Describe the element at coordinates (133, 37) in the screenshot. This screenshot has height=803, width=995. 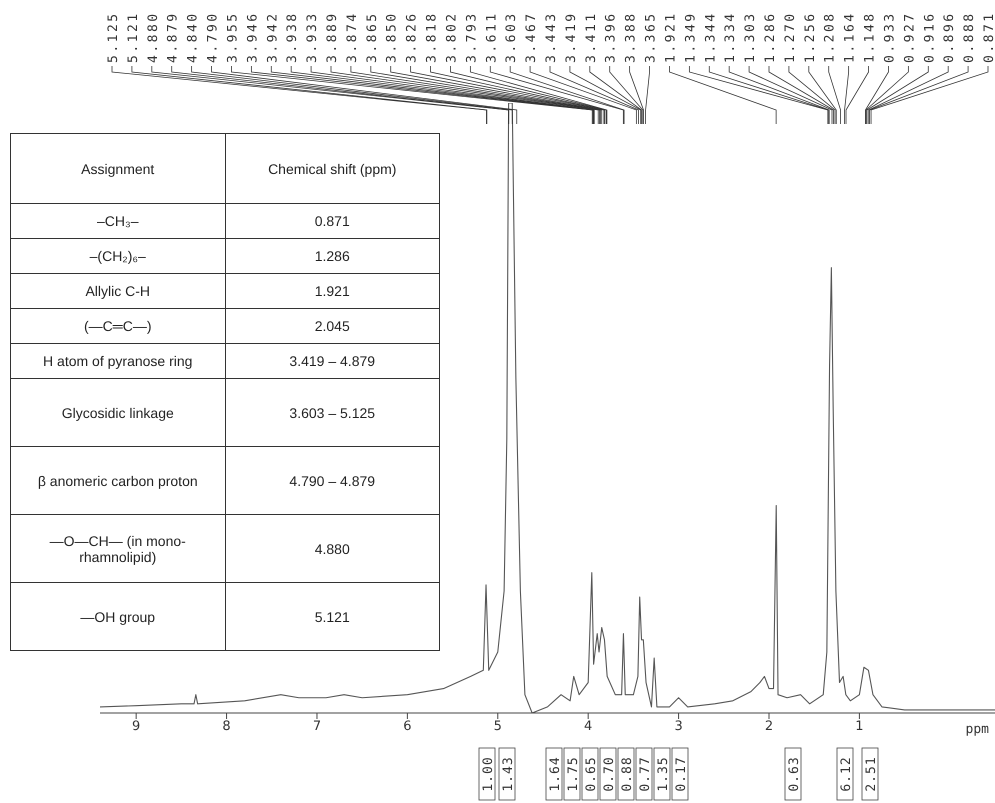
I see `annotation: 5.121` at that location.